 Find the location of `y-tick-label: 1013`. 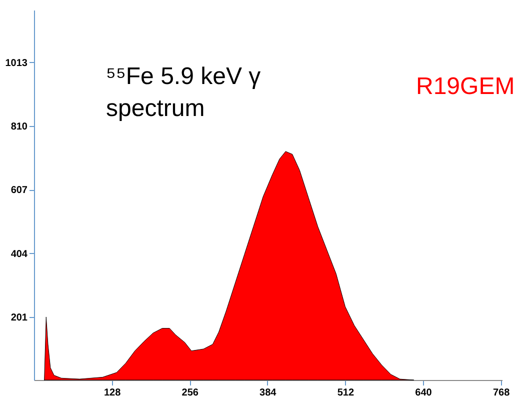

y-tick-label: 1013 is located at coordinates (16, 63).